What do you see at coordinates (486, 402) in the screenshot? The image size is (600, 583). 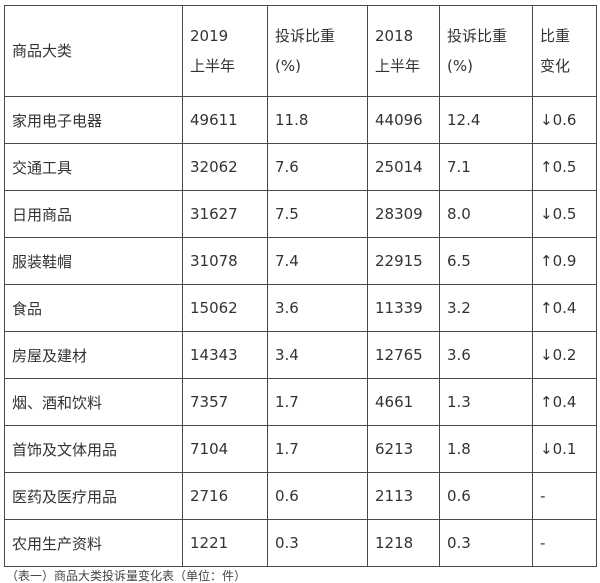 I see `cell-pct-2018: 1.3` at bounding box center [486, 402].